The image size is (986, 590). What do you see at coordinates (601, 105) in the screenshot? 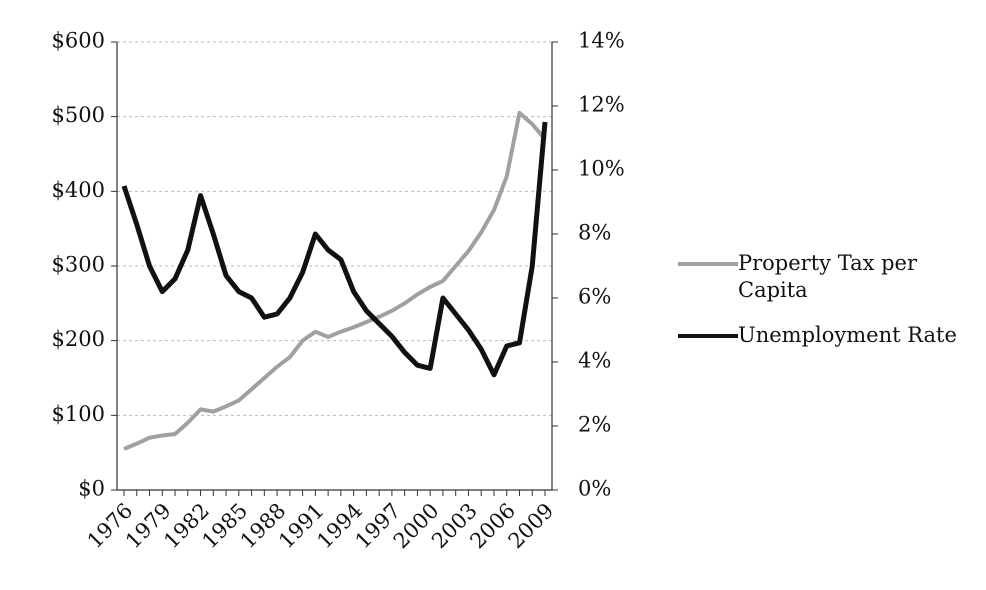
I see `y2-tick-label: 12%` at bounding box center [601, 105].